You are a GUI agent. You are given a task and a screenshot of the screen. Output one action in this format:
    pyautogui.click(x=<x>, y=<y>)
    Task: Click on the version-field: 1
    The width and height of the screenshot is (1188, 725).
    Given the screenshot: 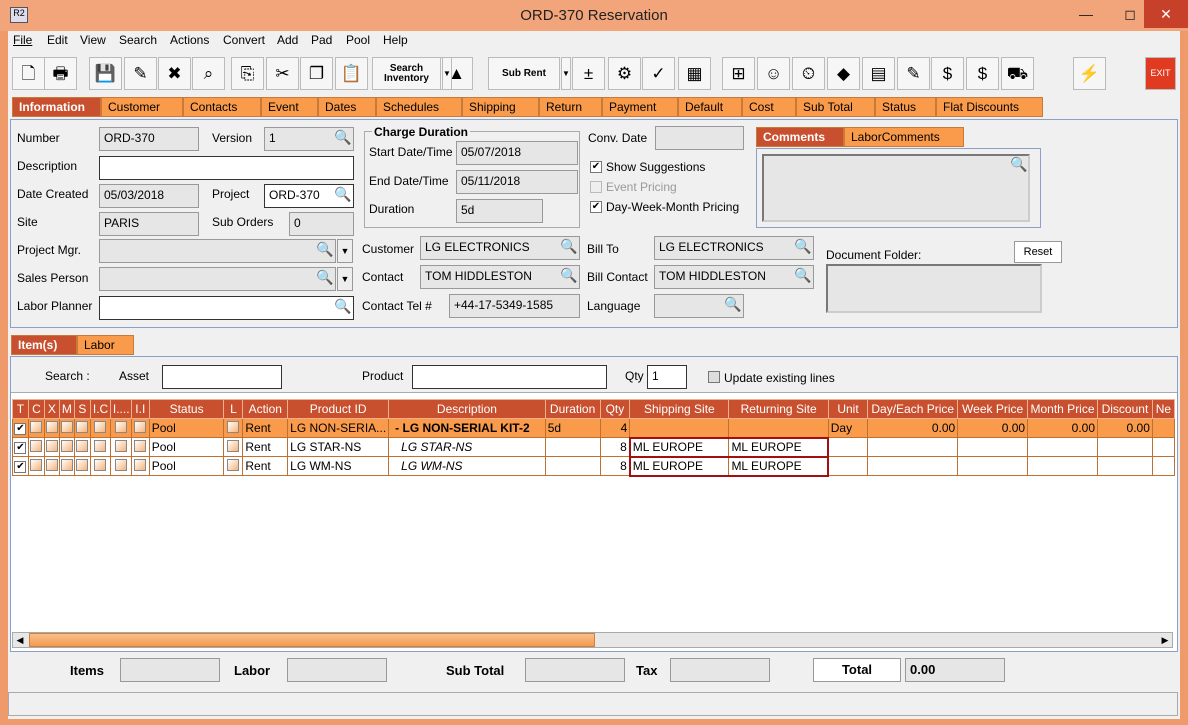 What is the action you would take?
    pyautogui.click(x=309, y=139)
    